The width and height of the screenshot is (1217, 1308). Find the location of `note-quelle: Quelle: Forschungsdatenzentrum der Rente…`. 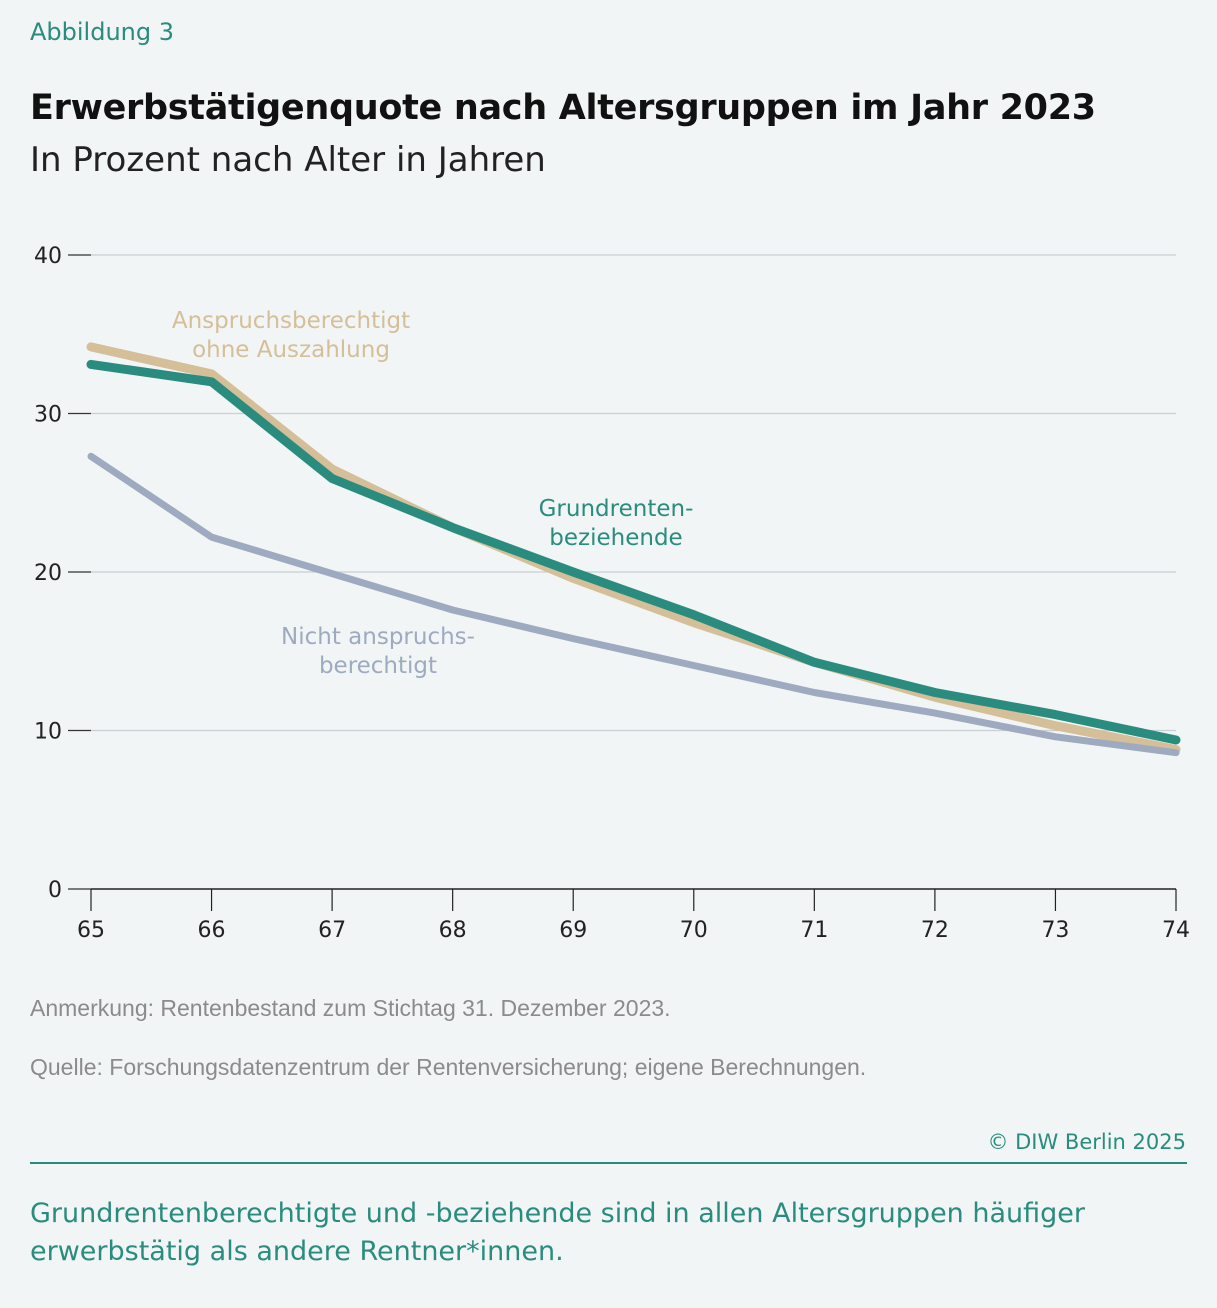

note-quelle: Quelle: Forschungsdatenzentrum der Rente… is located at coordinates (448, 1067).